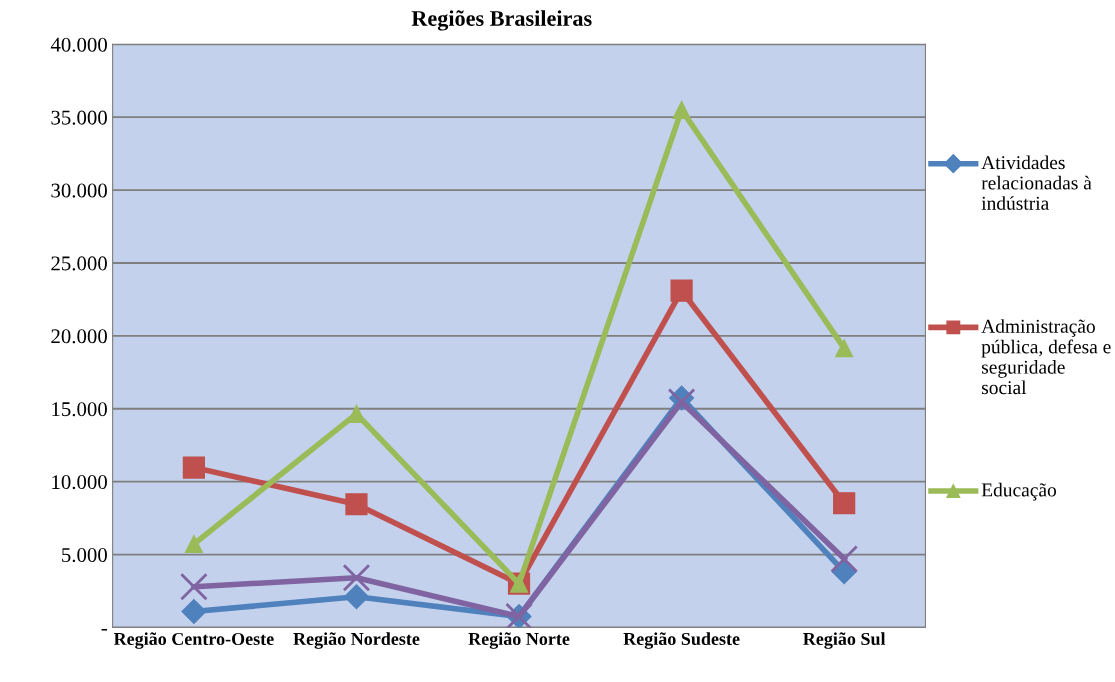 Image resolution: width=1115 pixels, height=682 pixels. What do you see at coordinates (844, 640) in the screenshot?
I see `x-tick-label: Região Sul` at bounding box center [844, 640].